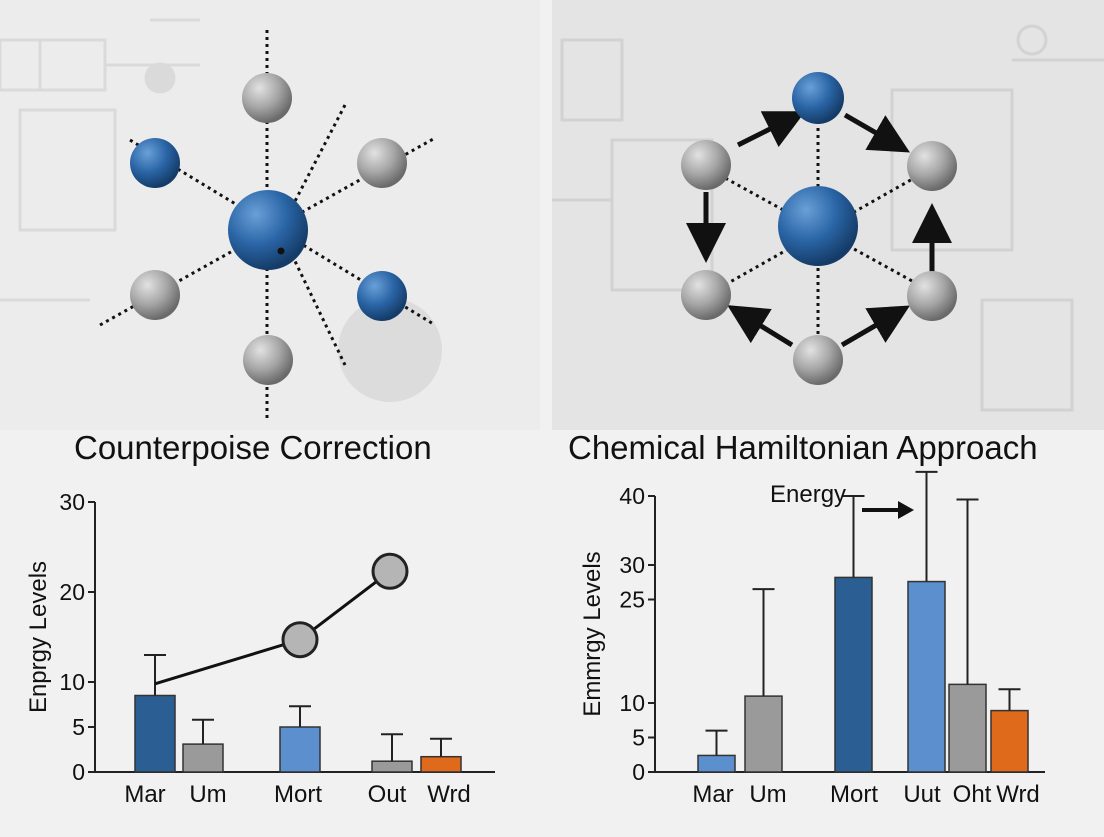 The image size is (1104, 837). Describe the element at coordinates (706, 165) in the screenshot. I see `gray-atom-upper-left` at that location.